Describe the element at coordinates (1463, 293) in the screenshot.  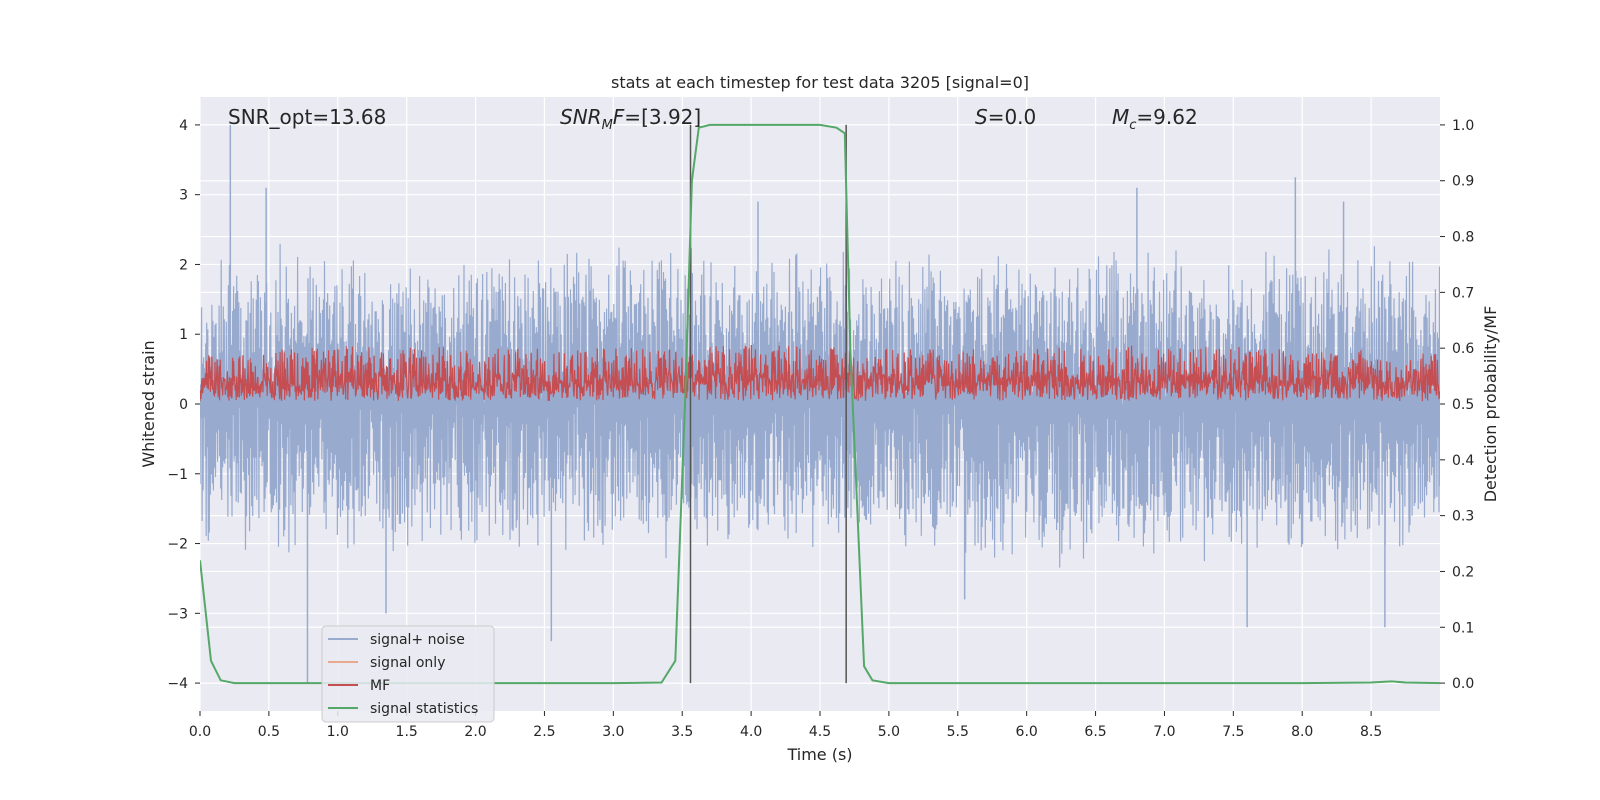
I see `y-right-tick-label-3: 0.7` at that location.